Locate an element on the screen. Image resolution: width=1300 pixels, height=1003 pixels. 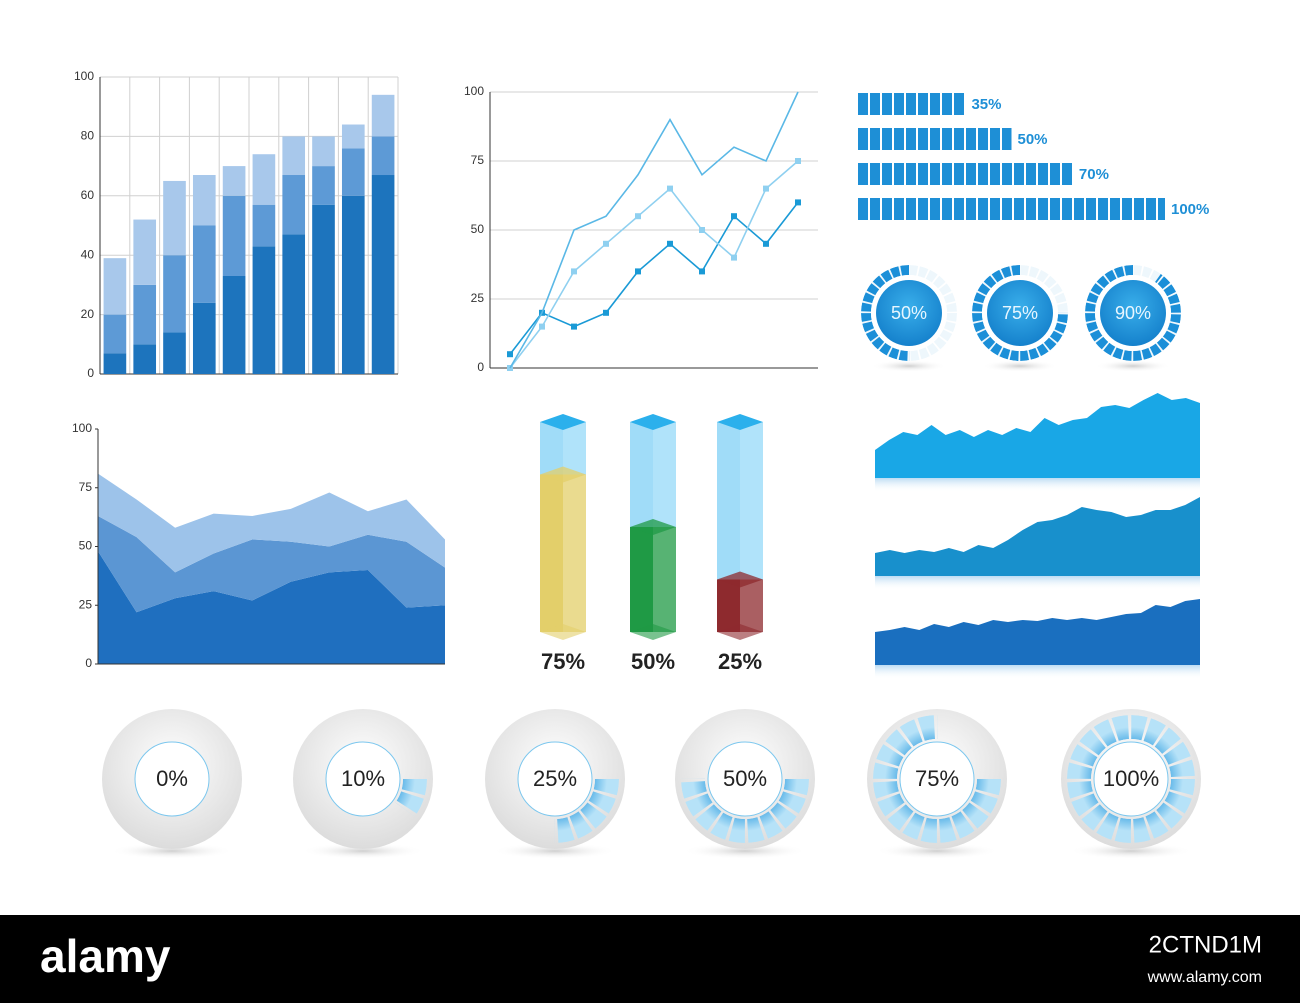
gauge-label: 75% is located at coordinates (1020, 313).